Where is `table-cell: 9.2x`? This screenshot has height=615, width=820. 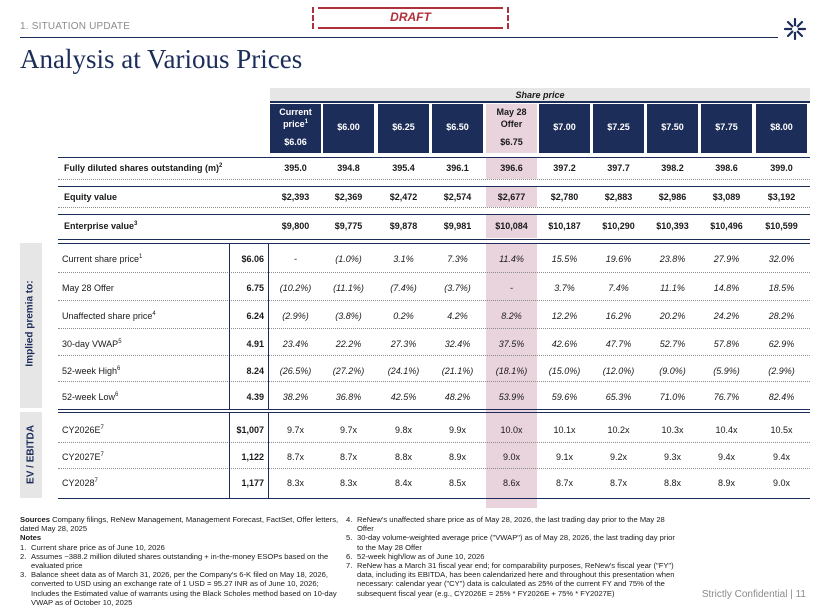 table-cell: 9.2x is located at coordinates (618, 457).